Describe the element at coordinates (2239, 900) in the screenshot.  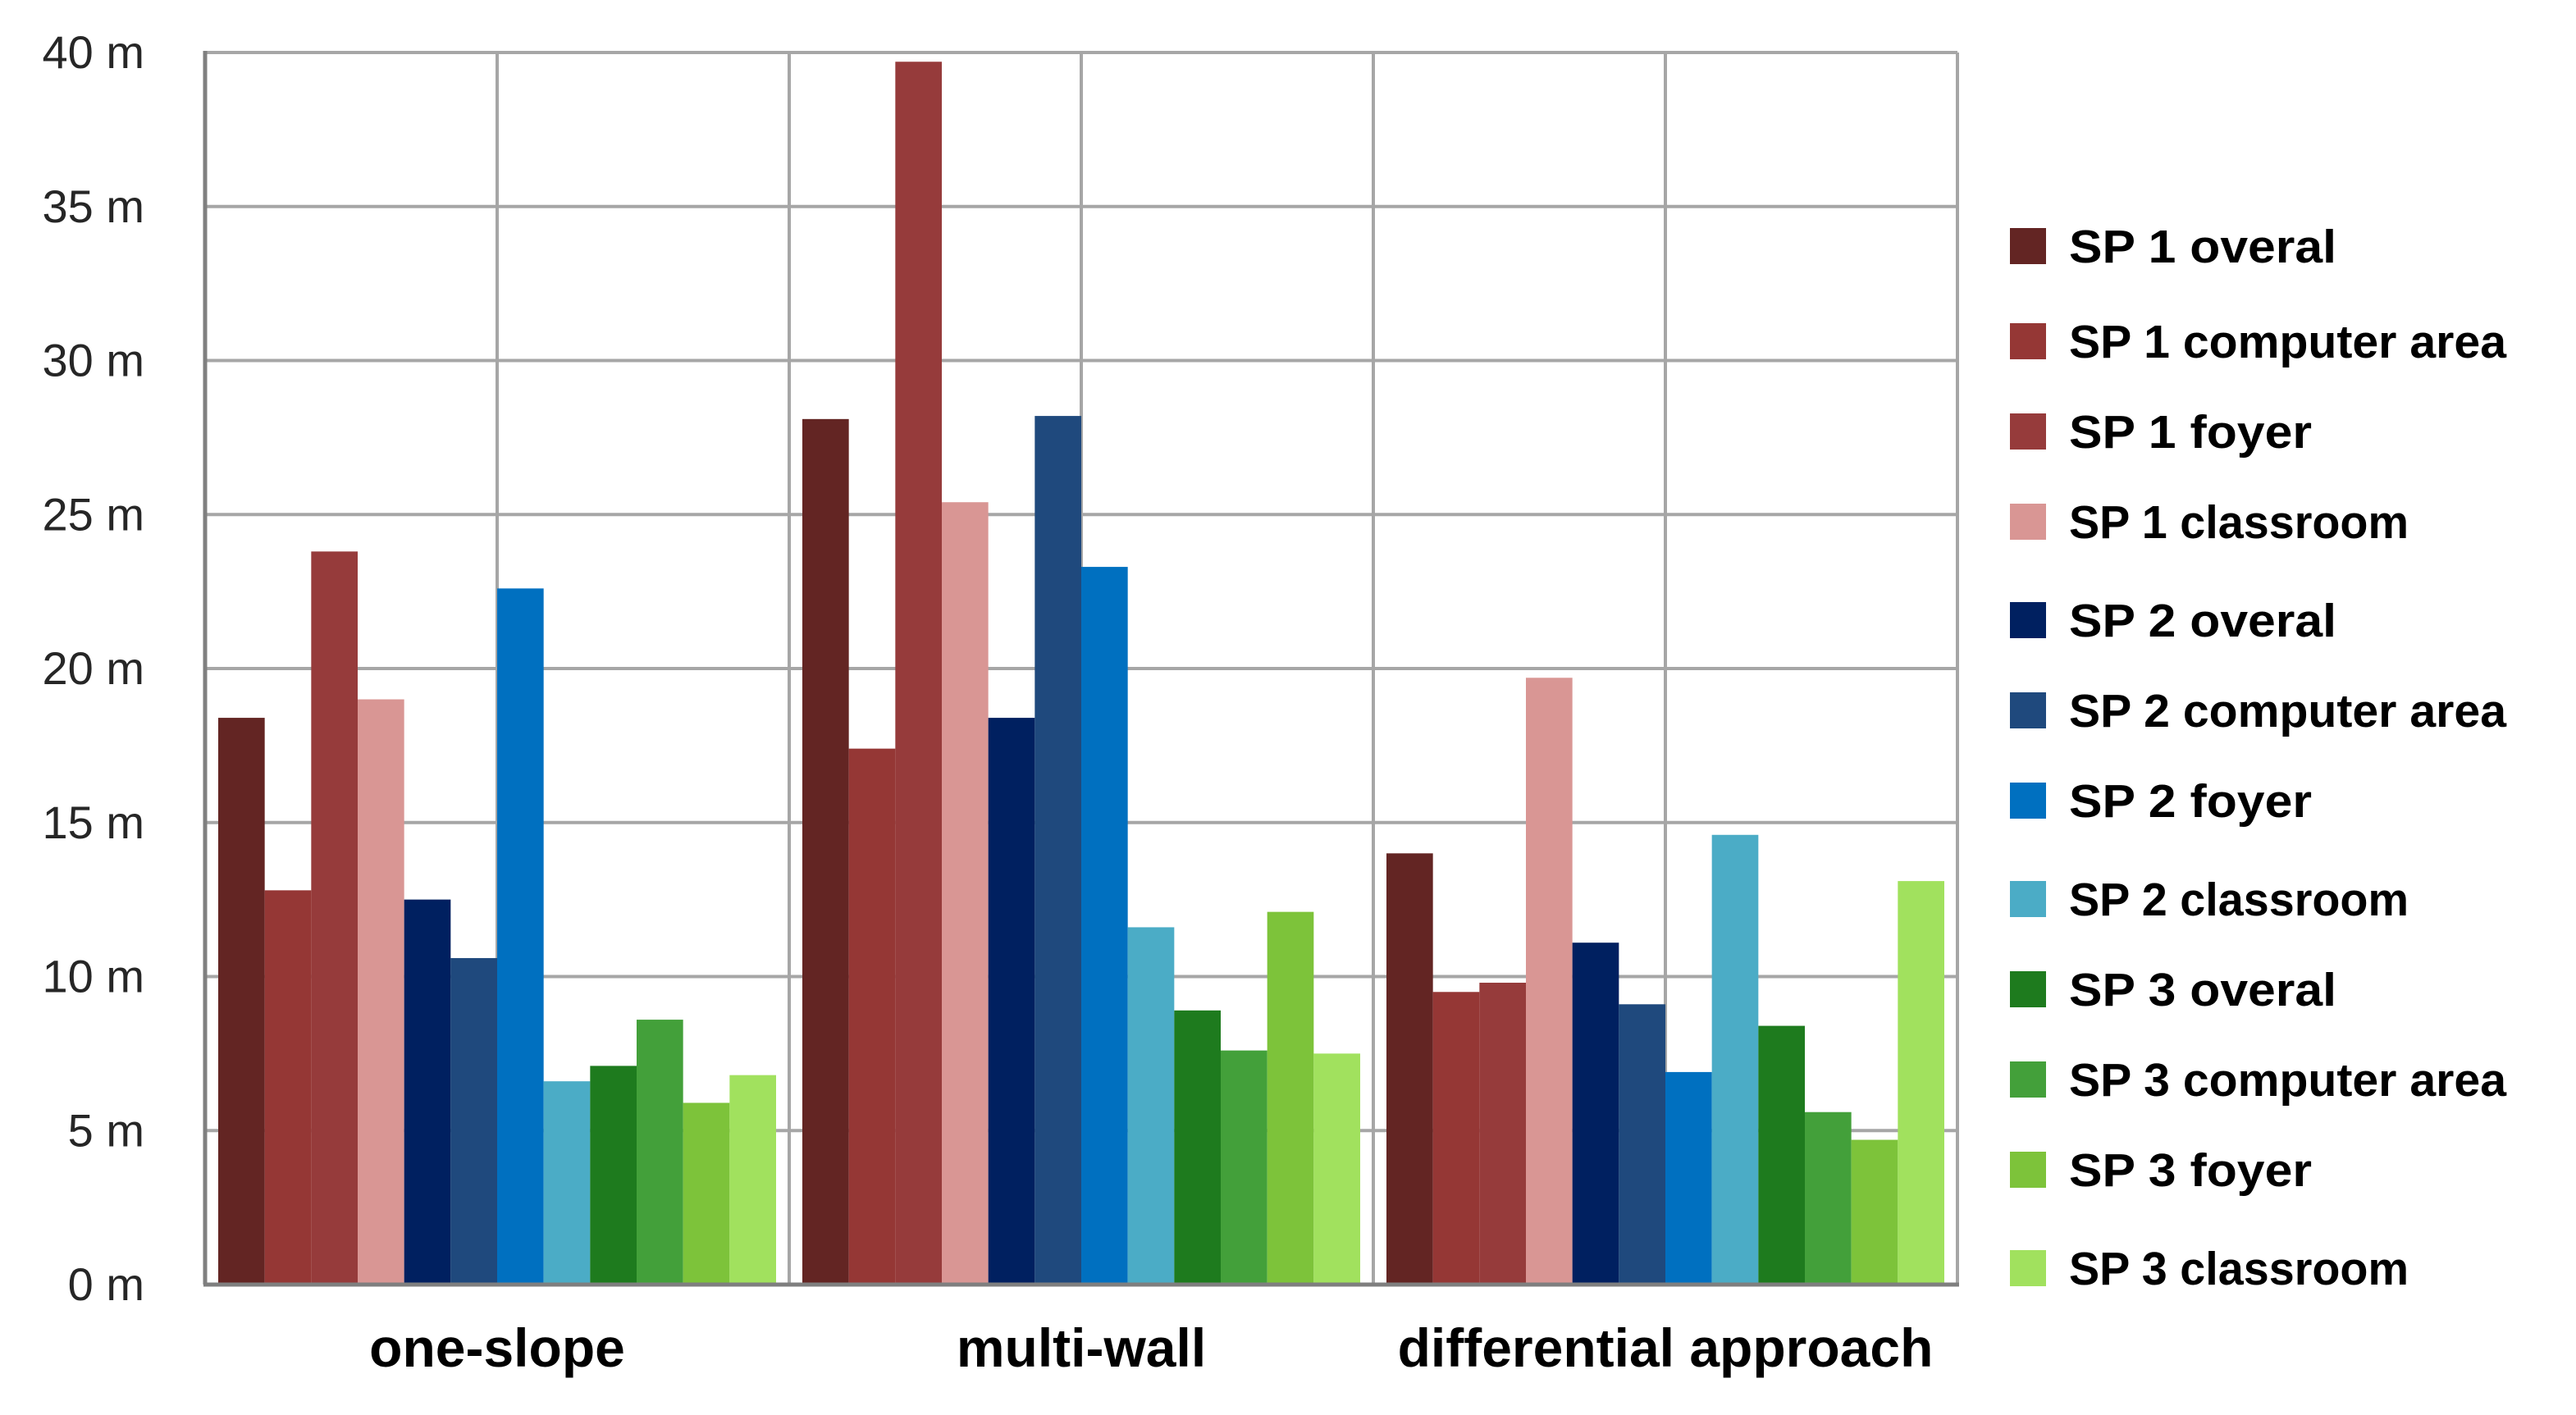
I see `legend-label: SP 2 classroom` at that location.